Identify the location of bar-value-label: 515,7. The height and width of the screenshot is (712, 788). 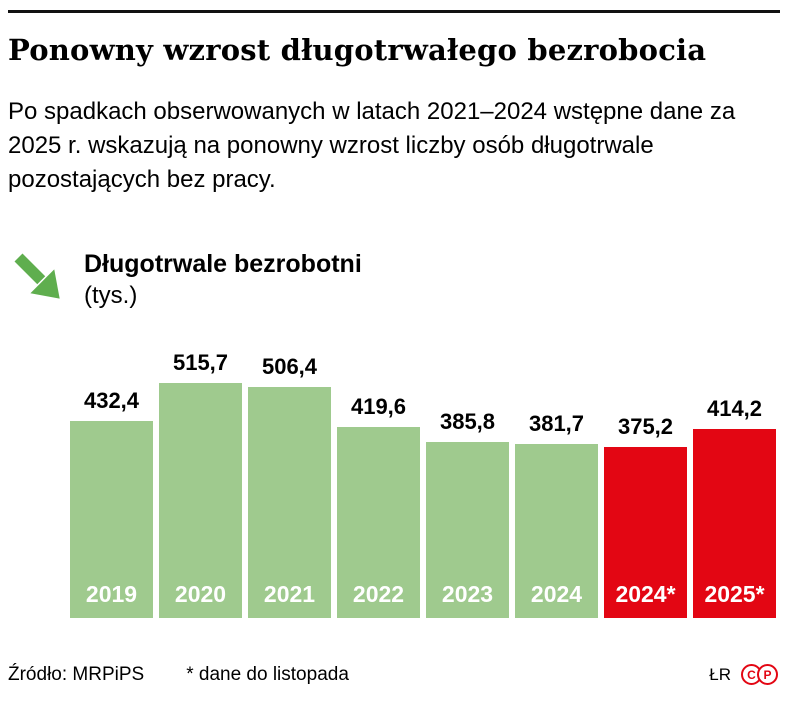
(200, 362).